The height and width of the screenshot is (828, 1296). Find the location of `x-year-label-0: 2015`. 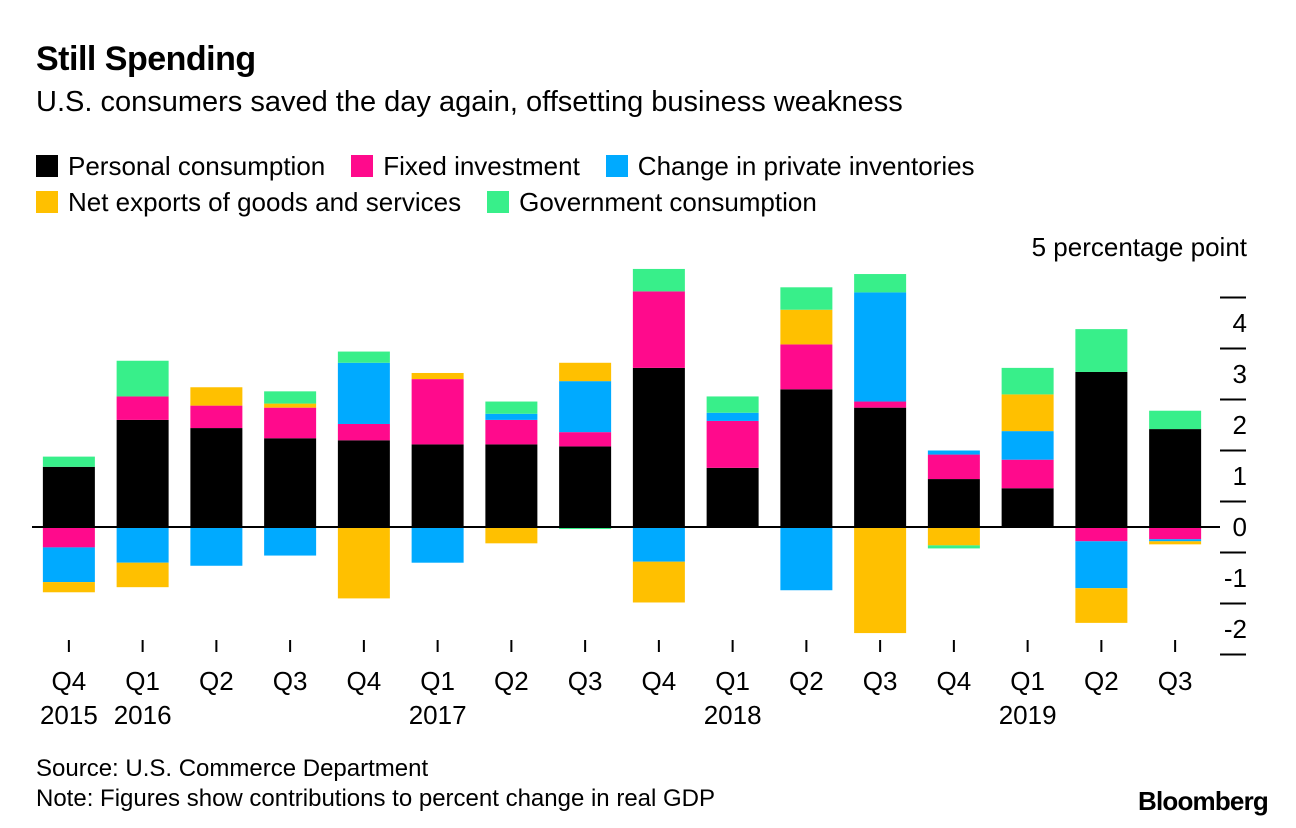

x-year-label-0: 2015 is located at coordinates (69, 715).